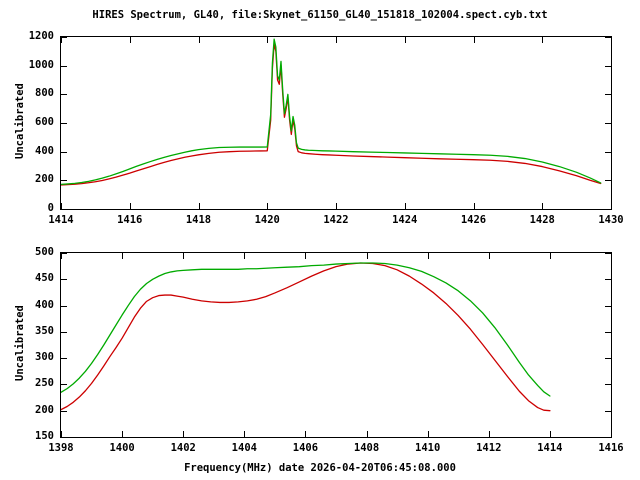 The image size is (640, 480). Describe the element at coordinates (44, 179) in the screenshot. I see `top-y-tick-label: 200` at that location.